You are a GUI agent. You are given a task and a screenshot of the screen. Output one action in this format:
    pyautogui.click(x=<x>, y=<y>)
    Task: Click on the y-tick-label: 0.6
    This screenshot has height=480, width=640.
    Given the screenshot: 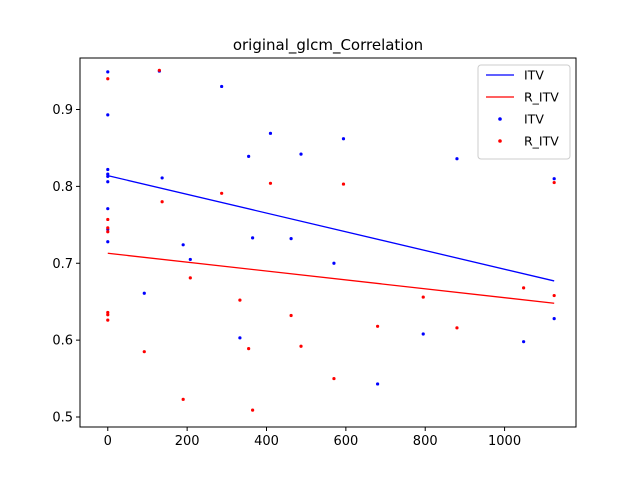 What is the action you would take?
    pyautogui.click(x=62, y=341)
    